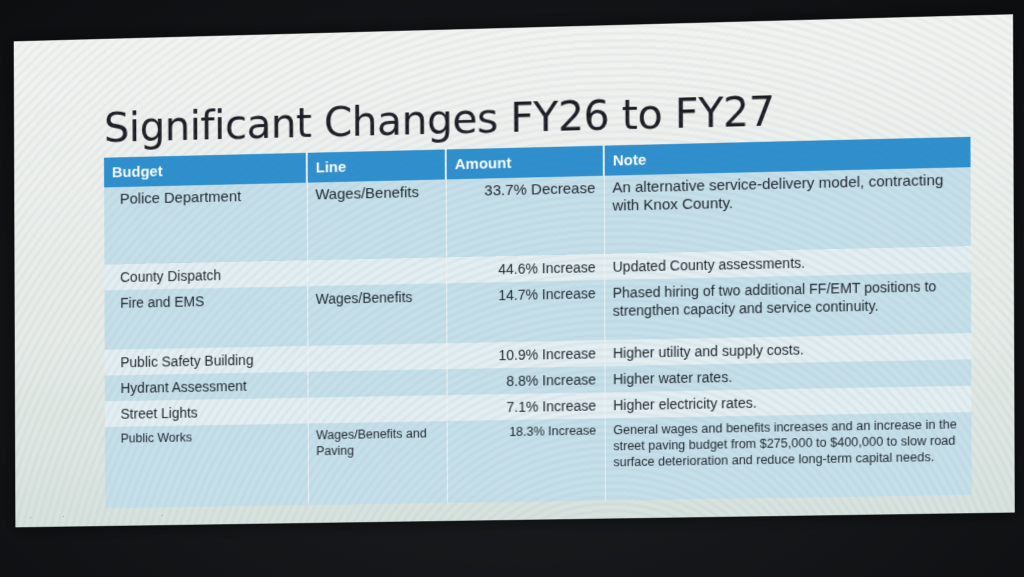 The image size is (1024, 577). I want to click on cell-line: Wages/Benefits and Paving, so click(377, 463).